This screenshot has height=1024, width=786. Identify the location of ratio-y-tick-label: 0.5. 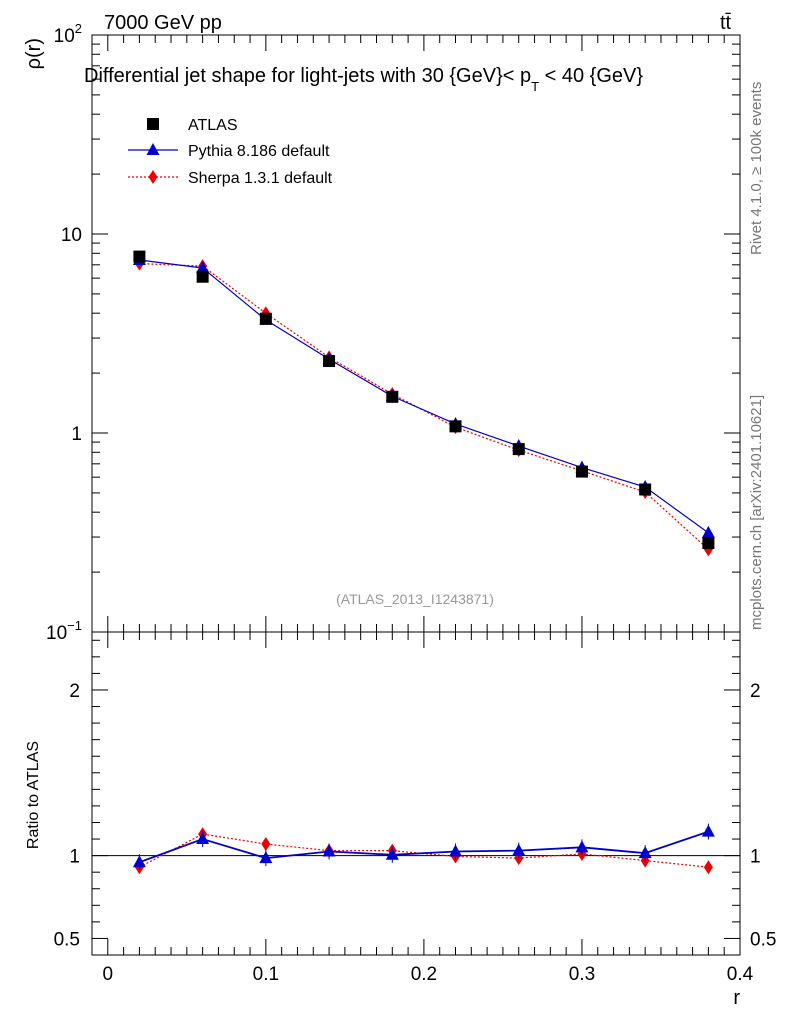
(67, 939).